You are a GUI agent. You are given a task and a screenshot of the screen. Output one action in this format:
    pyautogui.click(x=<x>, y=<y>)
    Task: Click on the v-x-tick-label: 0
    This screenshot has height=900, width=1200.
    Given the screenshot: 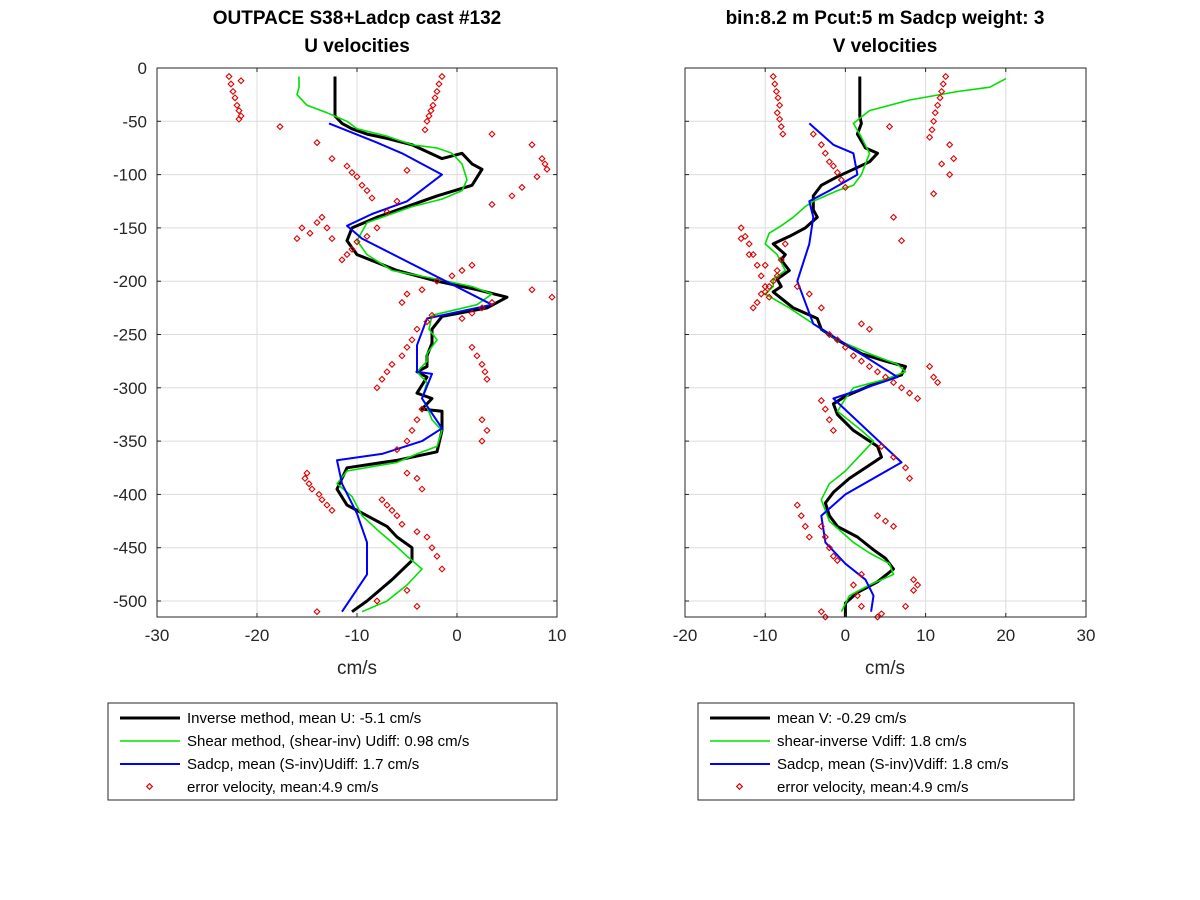 What is the action you would take?
    pyautogui.click(x=845, y=635)
    